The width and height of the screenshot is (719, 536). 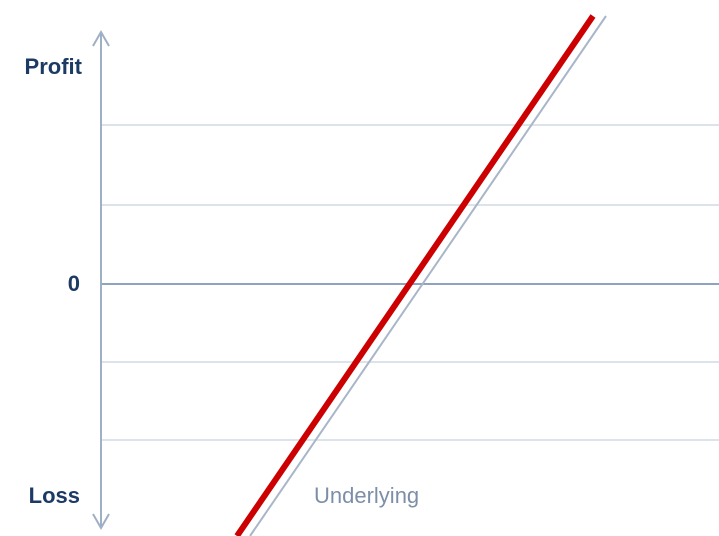 I want to click on loss-label: Loss, so click(x=54, y=495).